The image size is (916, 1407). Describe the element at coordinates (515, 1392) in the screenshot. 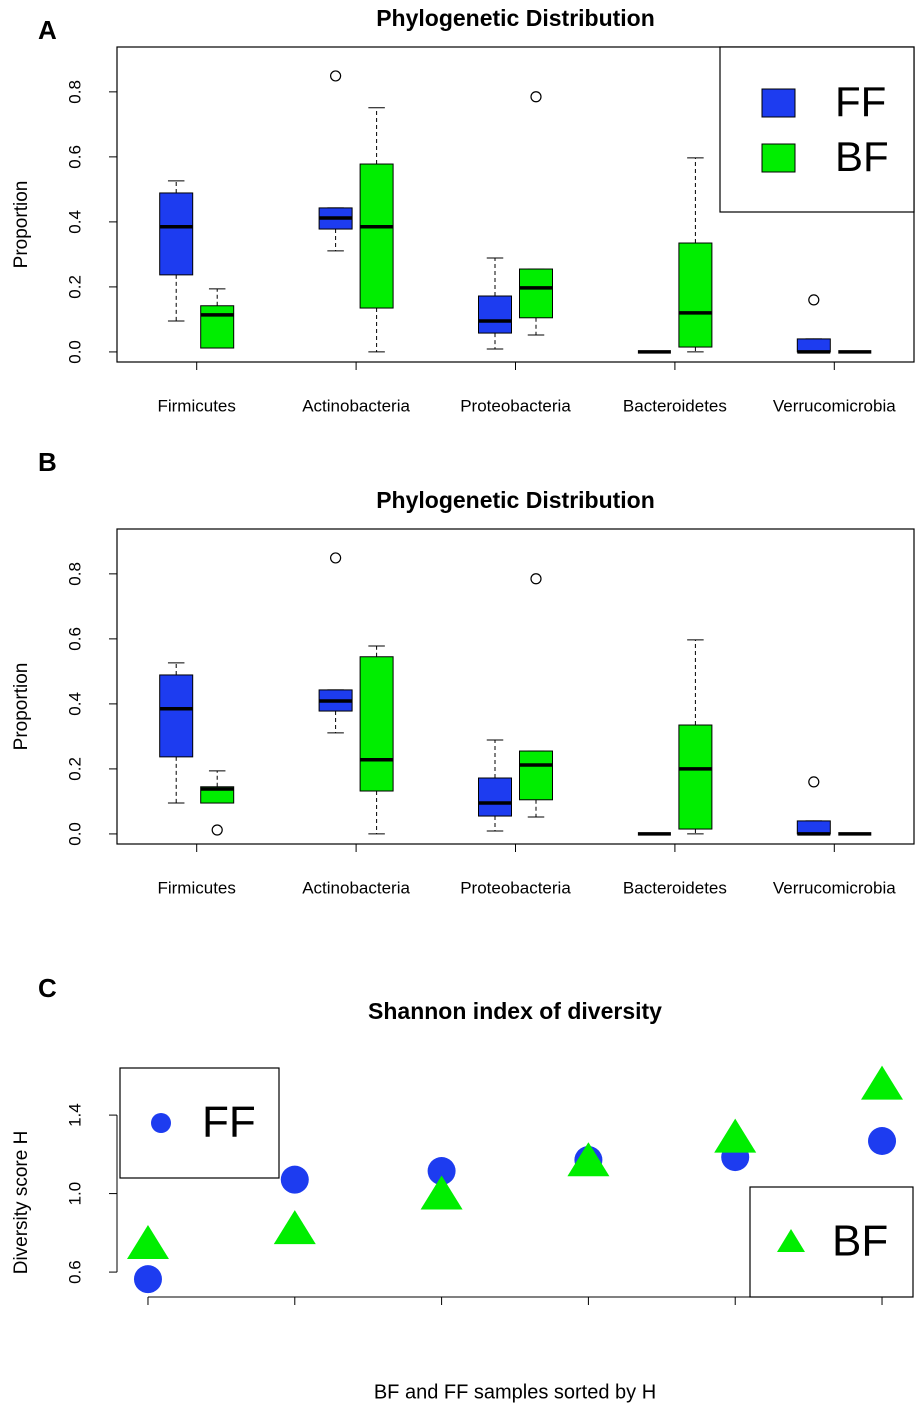

I see `x-axis-label: BF and FF samples sorted by H` at that location.